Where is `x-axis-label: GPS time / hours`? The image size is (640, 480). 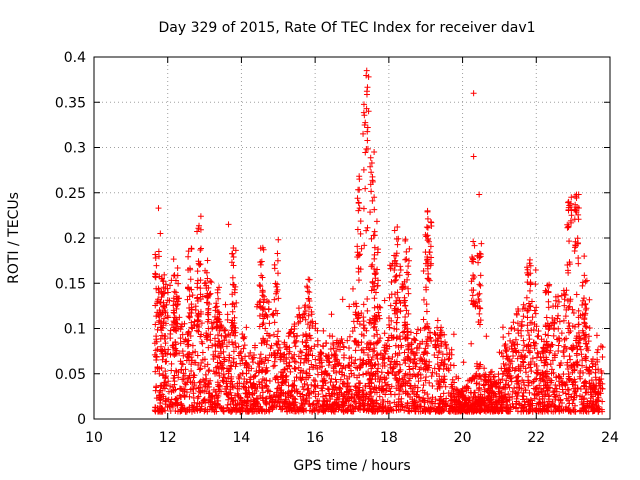
x-axis-label: GPS time / hours is located at coordinates (351, 466).